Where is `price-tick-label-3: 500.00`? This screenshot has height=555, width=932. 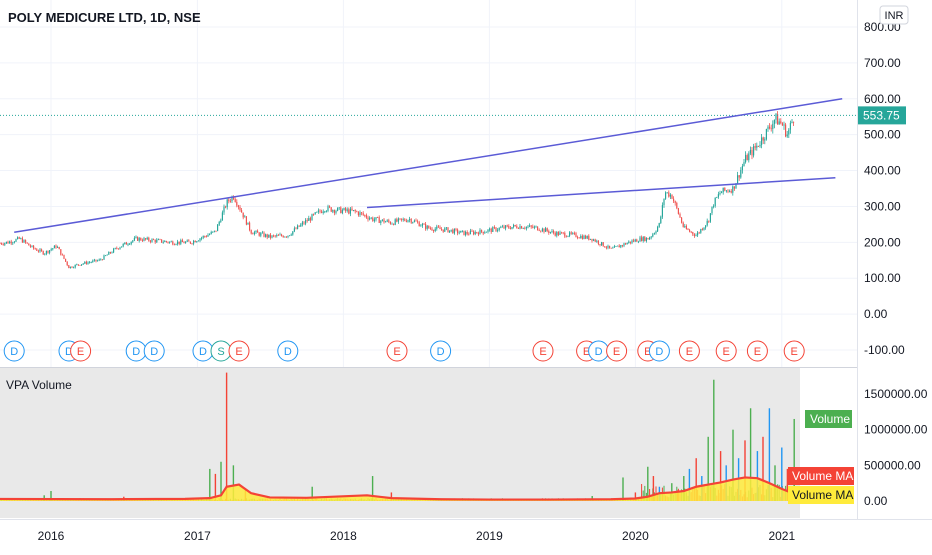 price-tick-label-3: 500.00 is located at coordinates (882, 135).